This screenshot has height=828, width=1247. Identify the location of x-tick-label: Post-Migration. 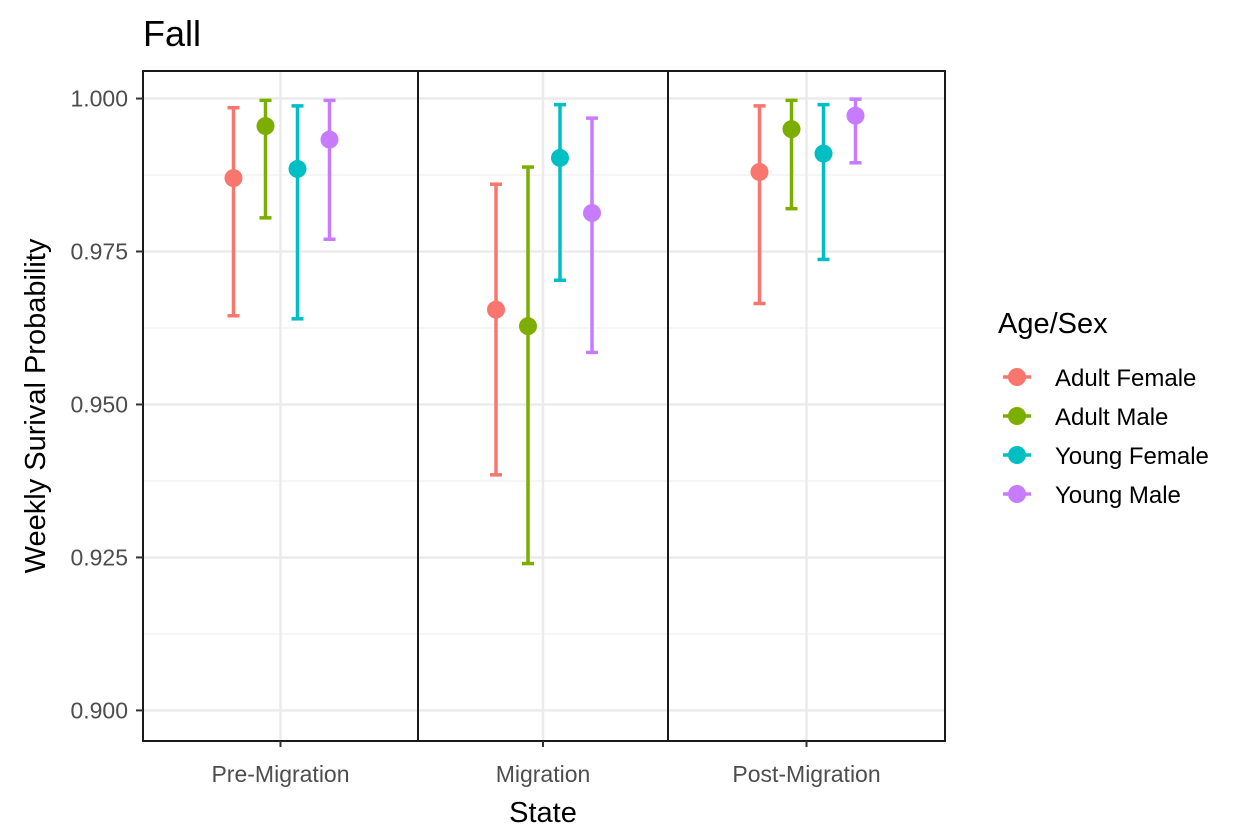
(806, 774).